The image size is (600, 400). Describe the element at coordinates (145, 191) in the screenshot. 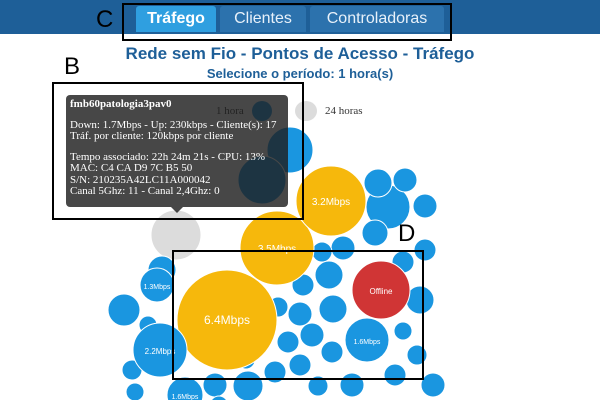

I see `tooltip-channel-line: Canal 5Ghz: 11 - Canal 2,4Ghz: 0` at that location.